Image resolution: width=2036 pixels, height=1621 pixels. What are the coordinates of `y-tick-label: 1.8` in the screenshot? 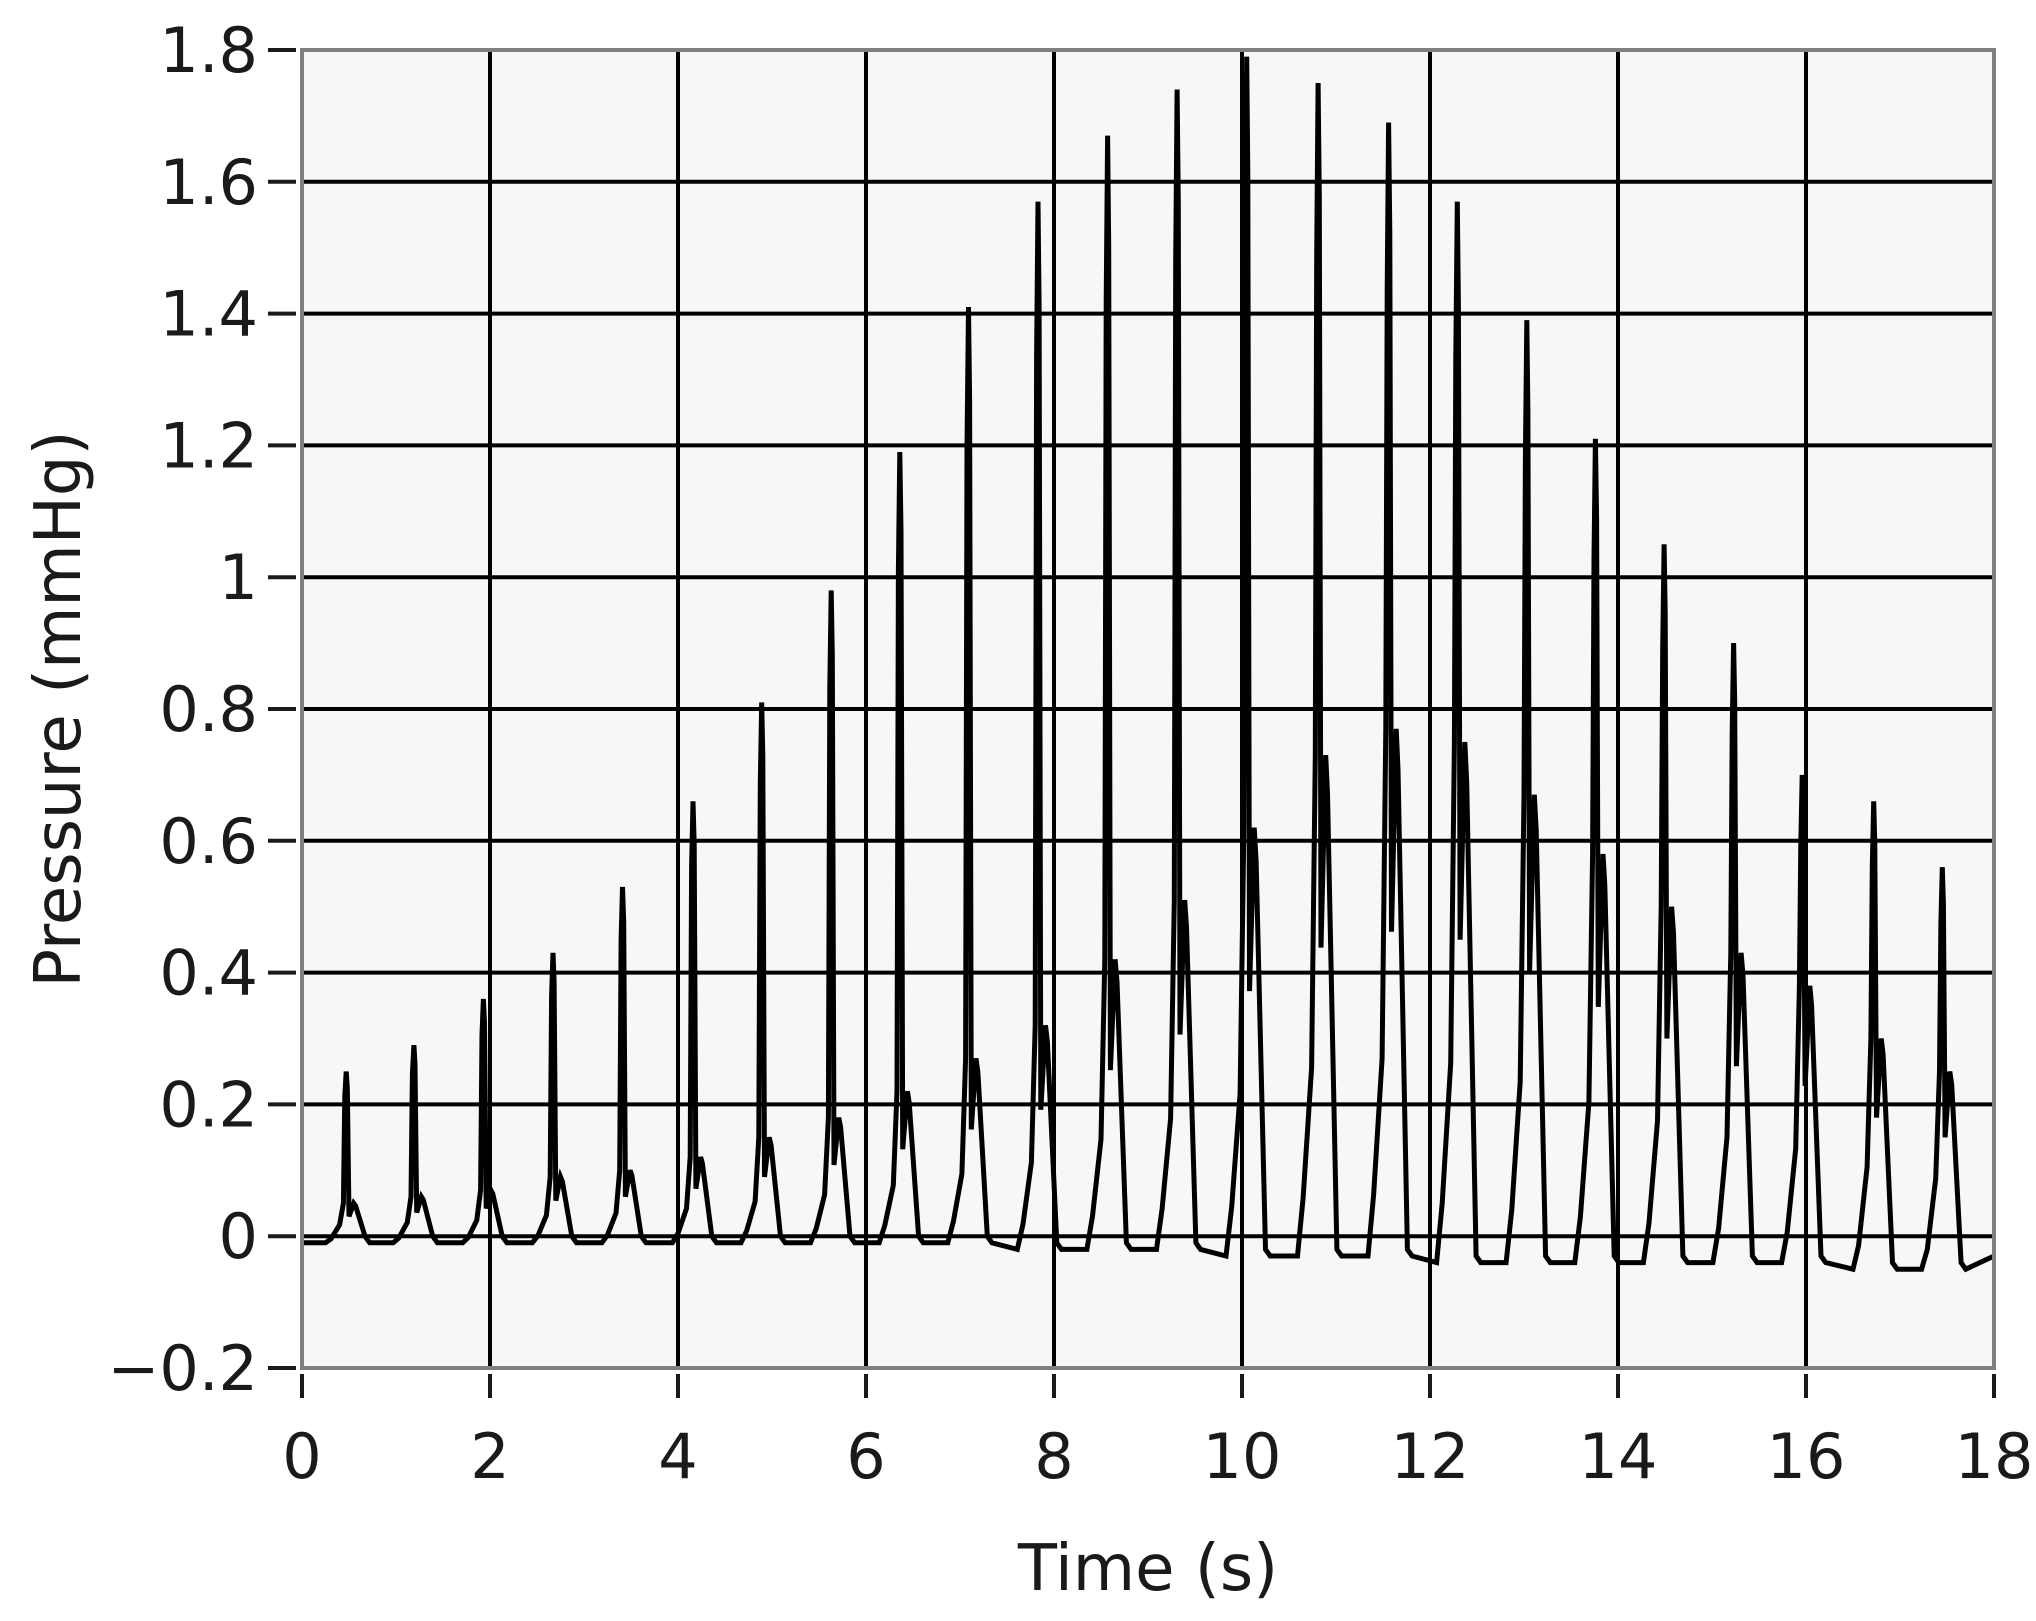 It's located at (208, 50).